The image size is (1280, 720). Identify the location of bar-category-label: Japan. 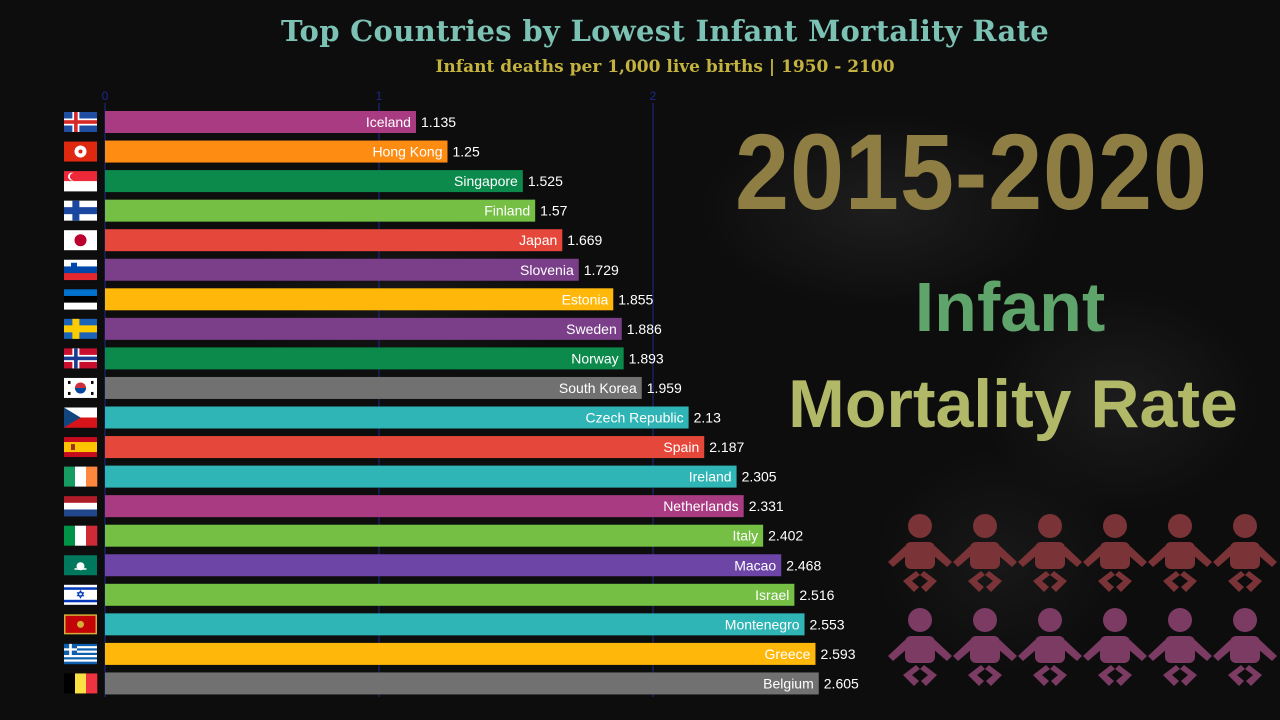
(538, 240).